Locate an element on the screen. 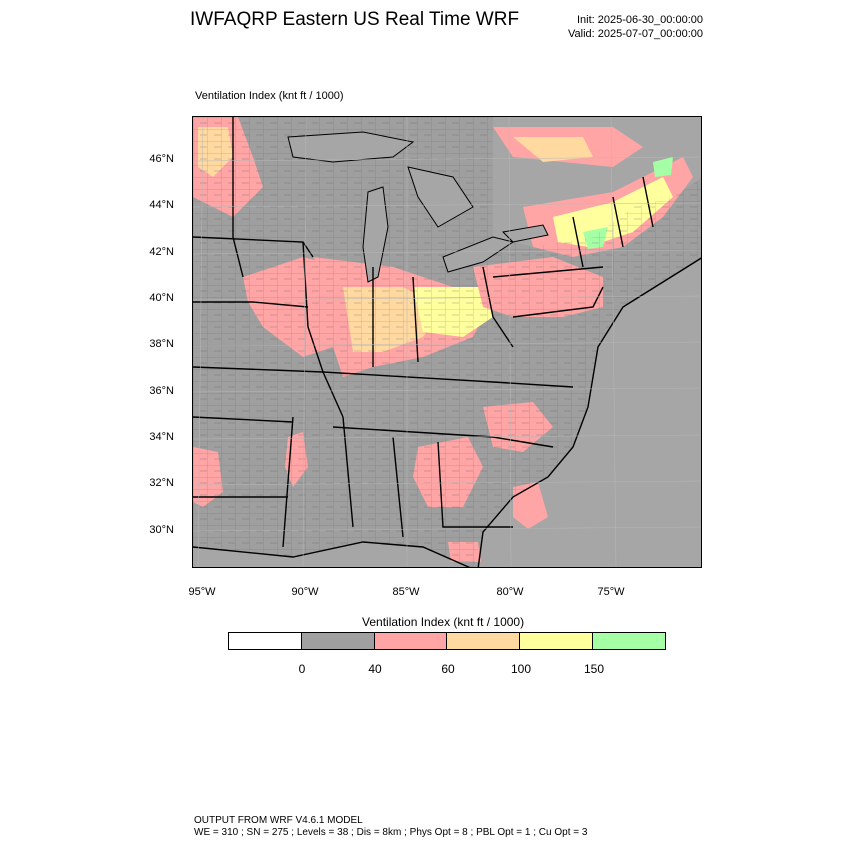 The width and height of the screenshot is (850, 850). lon-label: 75°W is located at coordinates (611, 592).